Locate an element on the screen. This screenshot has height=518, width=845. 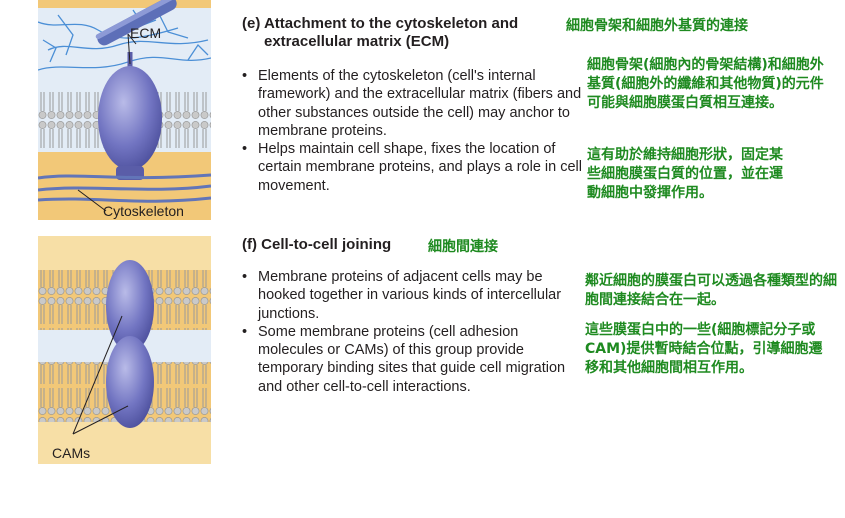
cams-label: CAMs is located at coordinates (71, 453).